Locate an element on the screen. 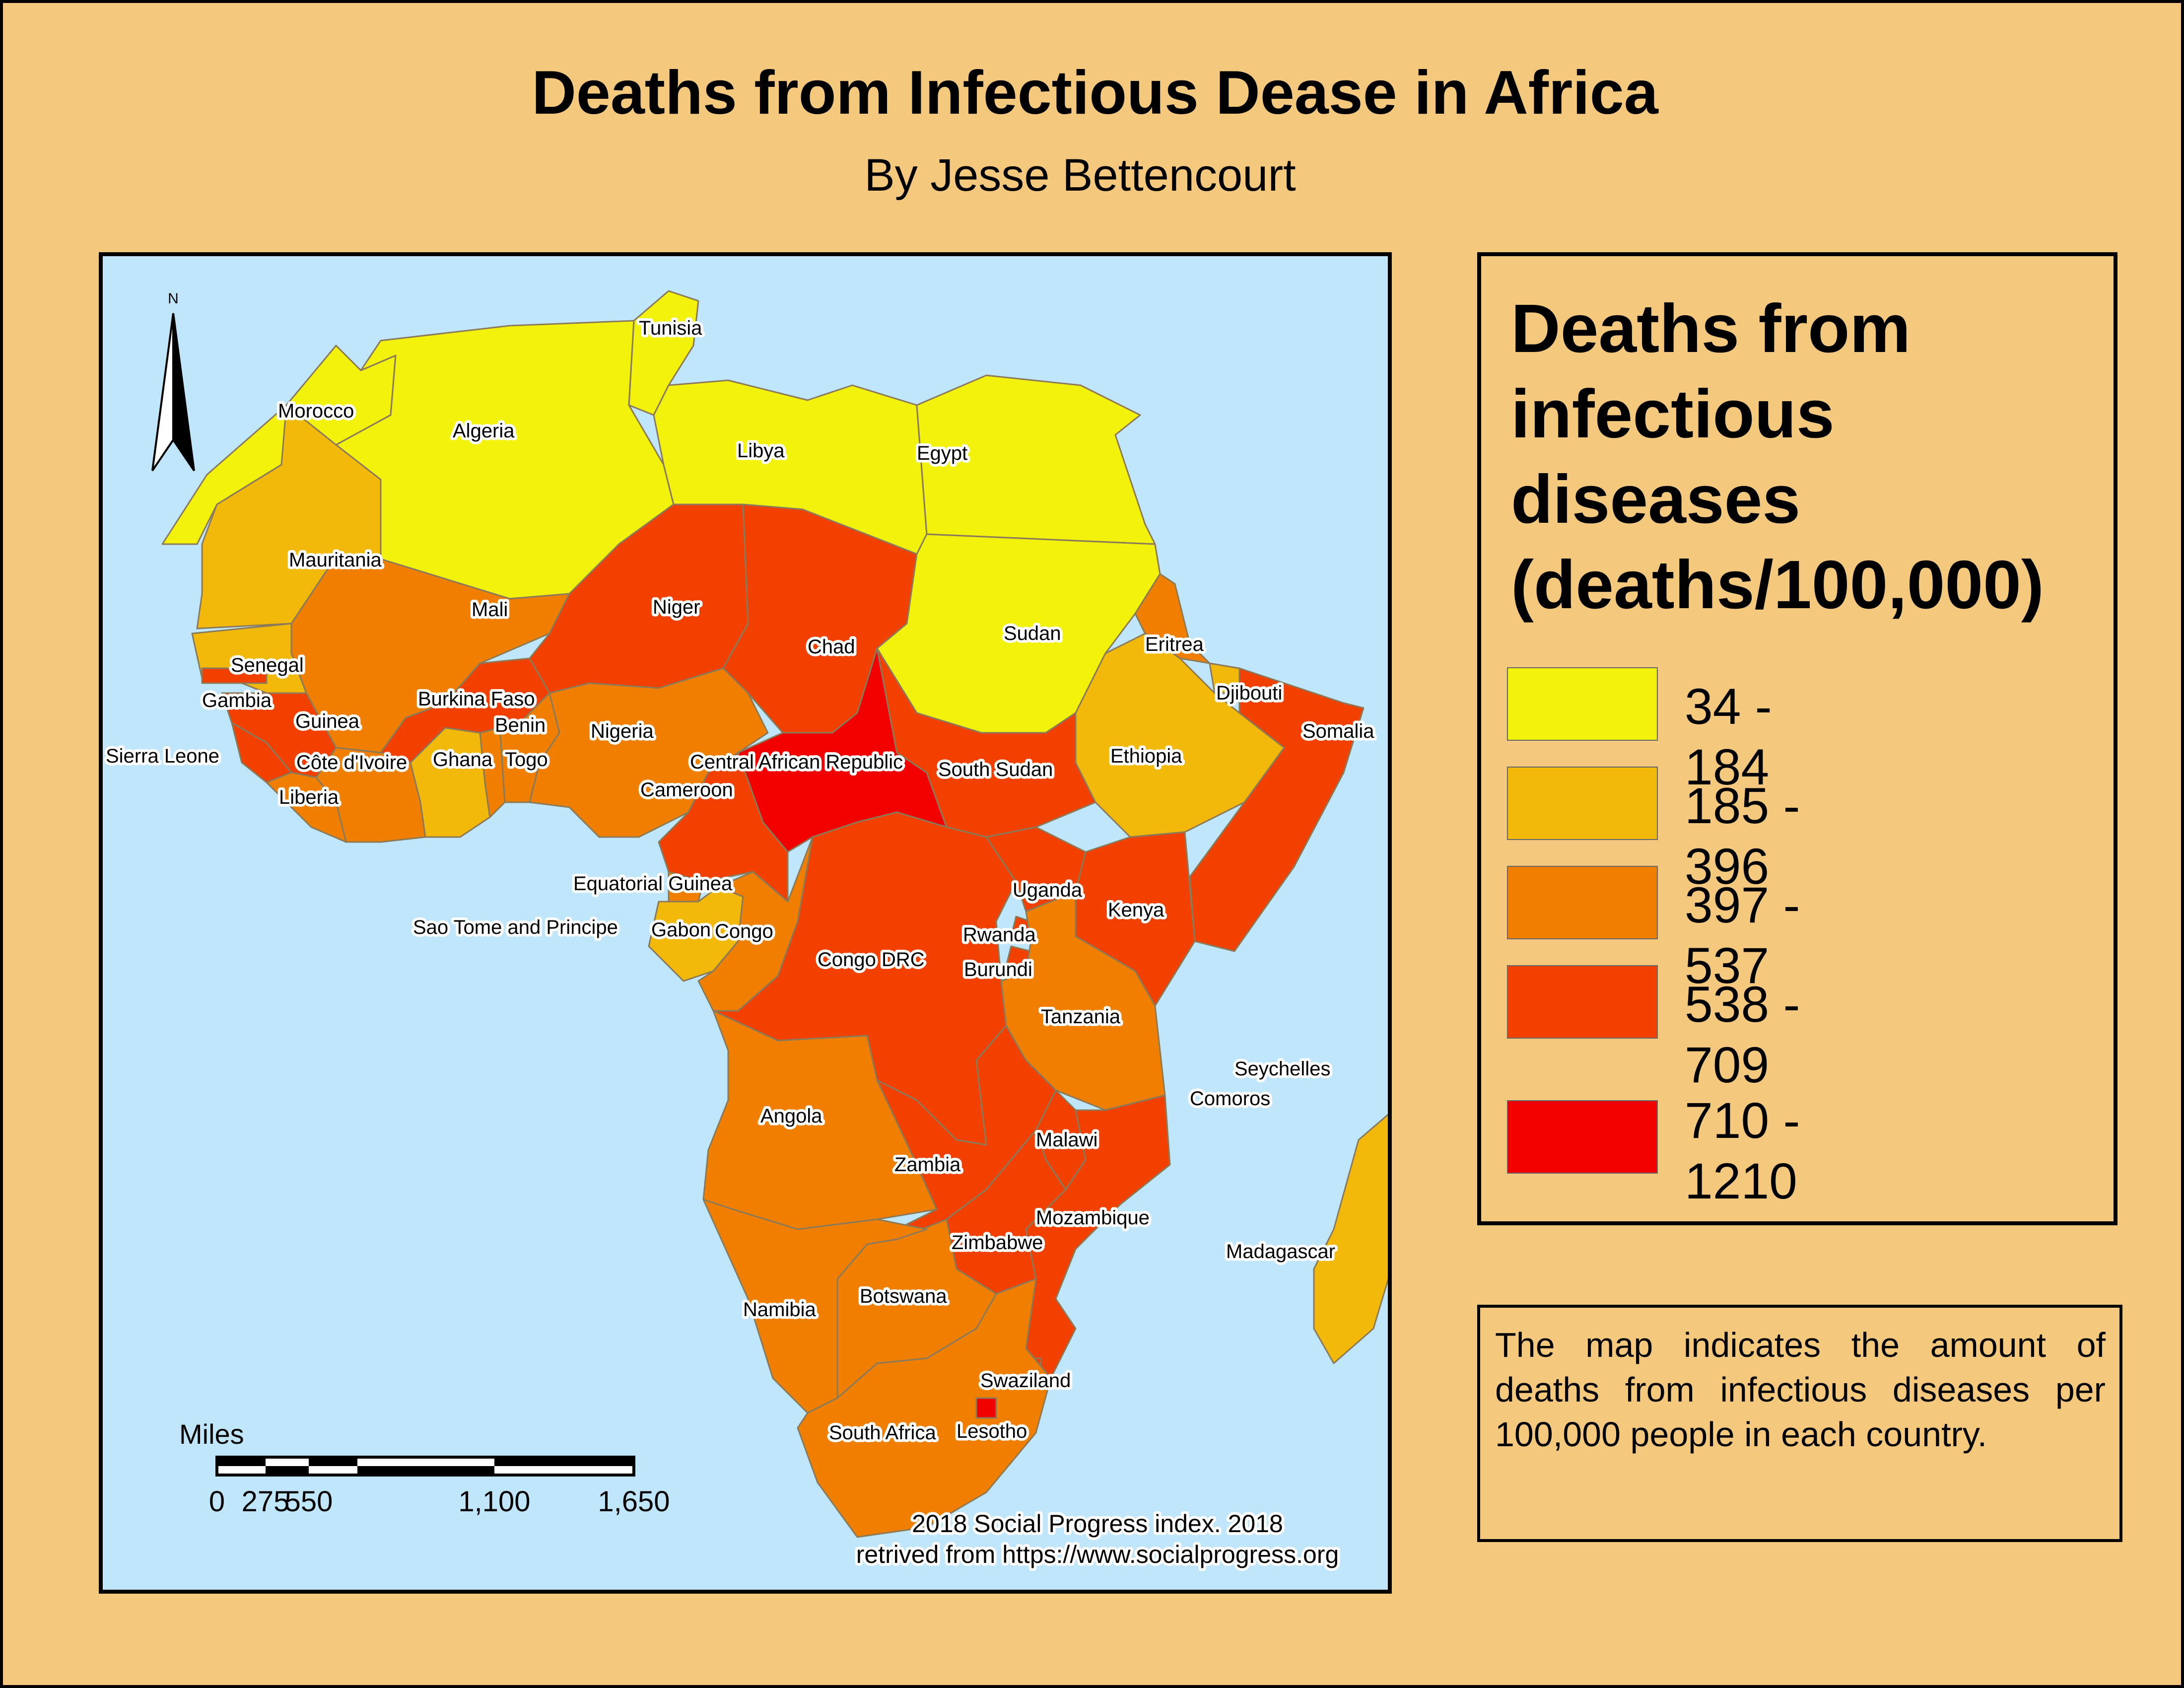 The image size is (2184, 1688). country-label-lesotho: Lesotho is located at coordinates (991, 1431).